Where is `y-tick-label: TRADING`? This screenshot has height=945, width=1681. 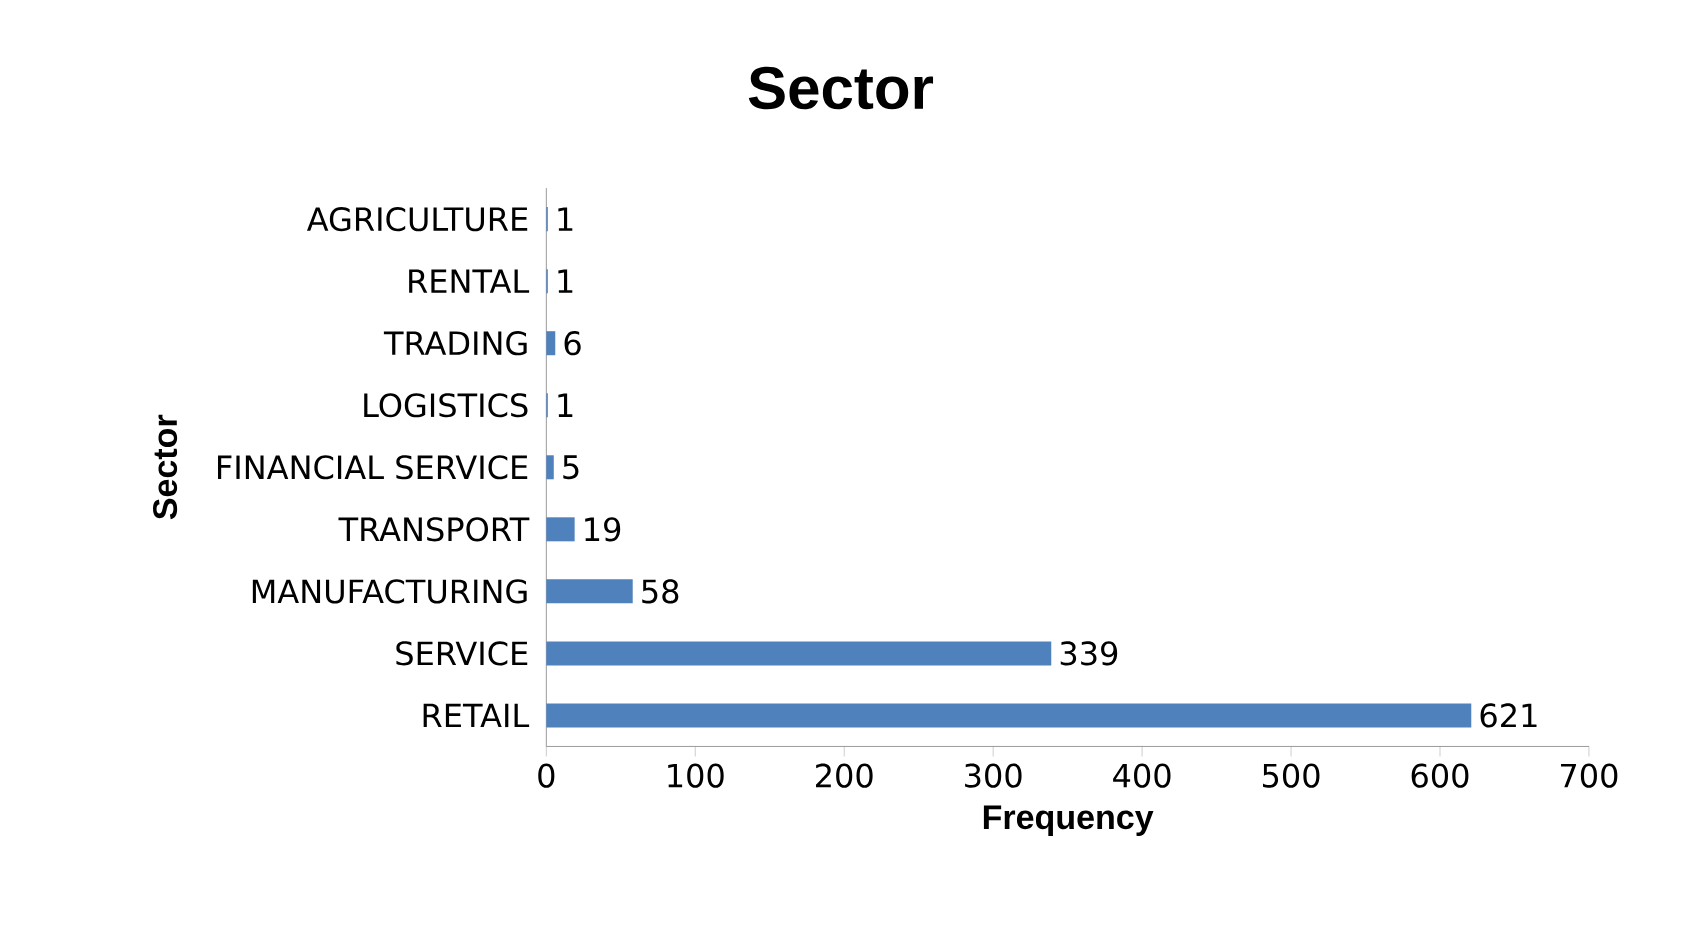 y-tick-label: TRADING is located at coordinates (455, 343).